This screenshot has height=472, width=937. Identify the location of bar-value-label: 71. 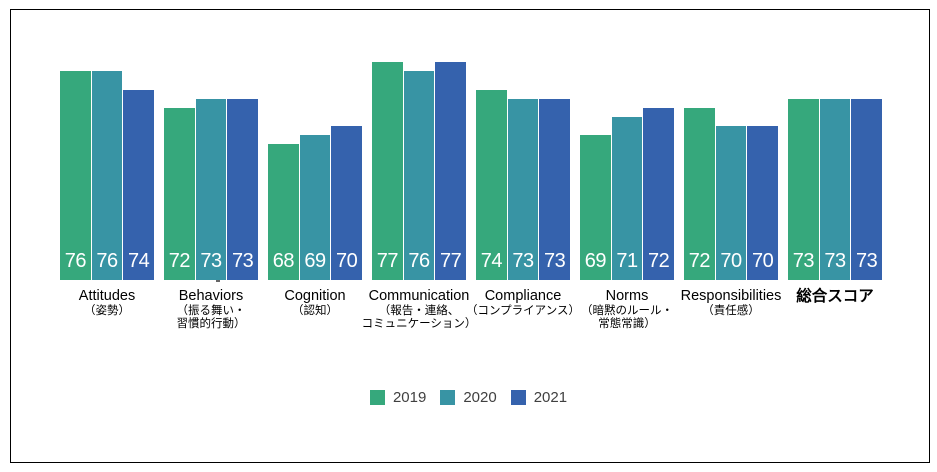
(627, 261).